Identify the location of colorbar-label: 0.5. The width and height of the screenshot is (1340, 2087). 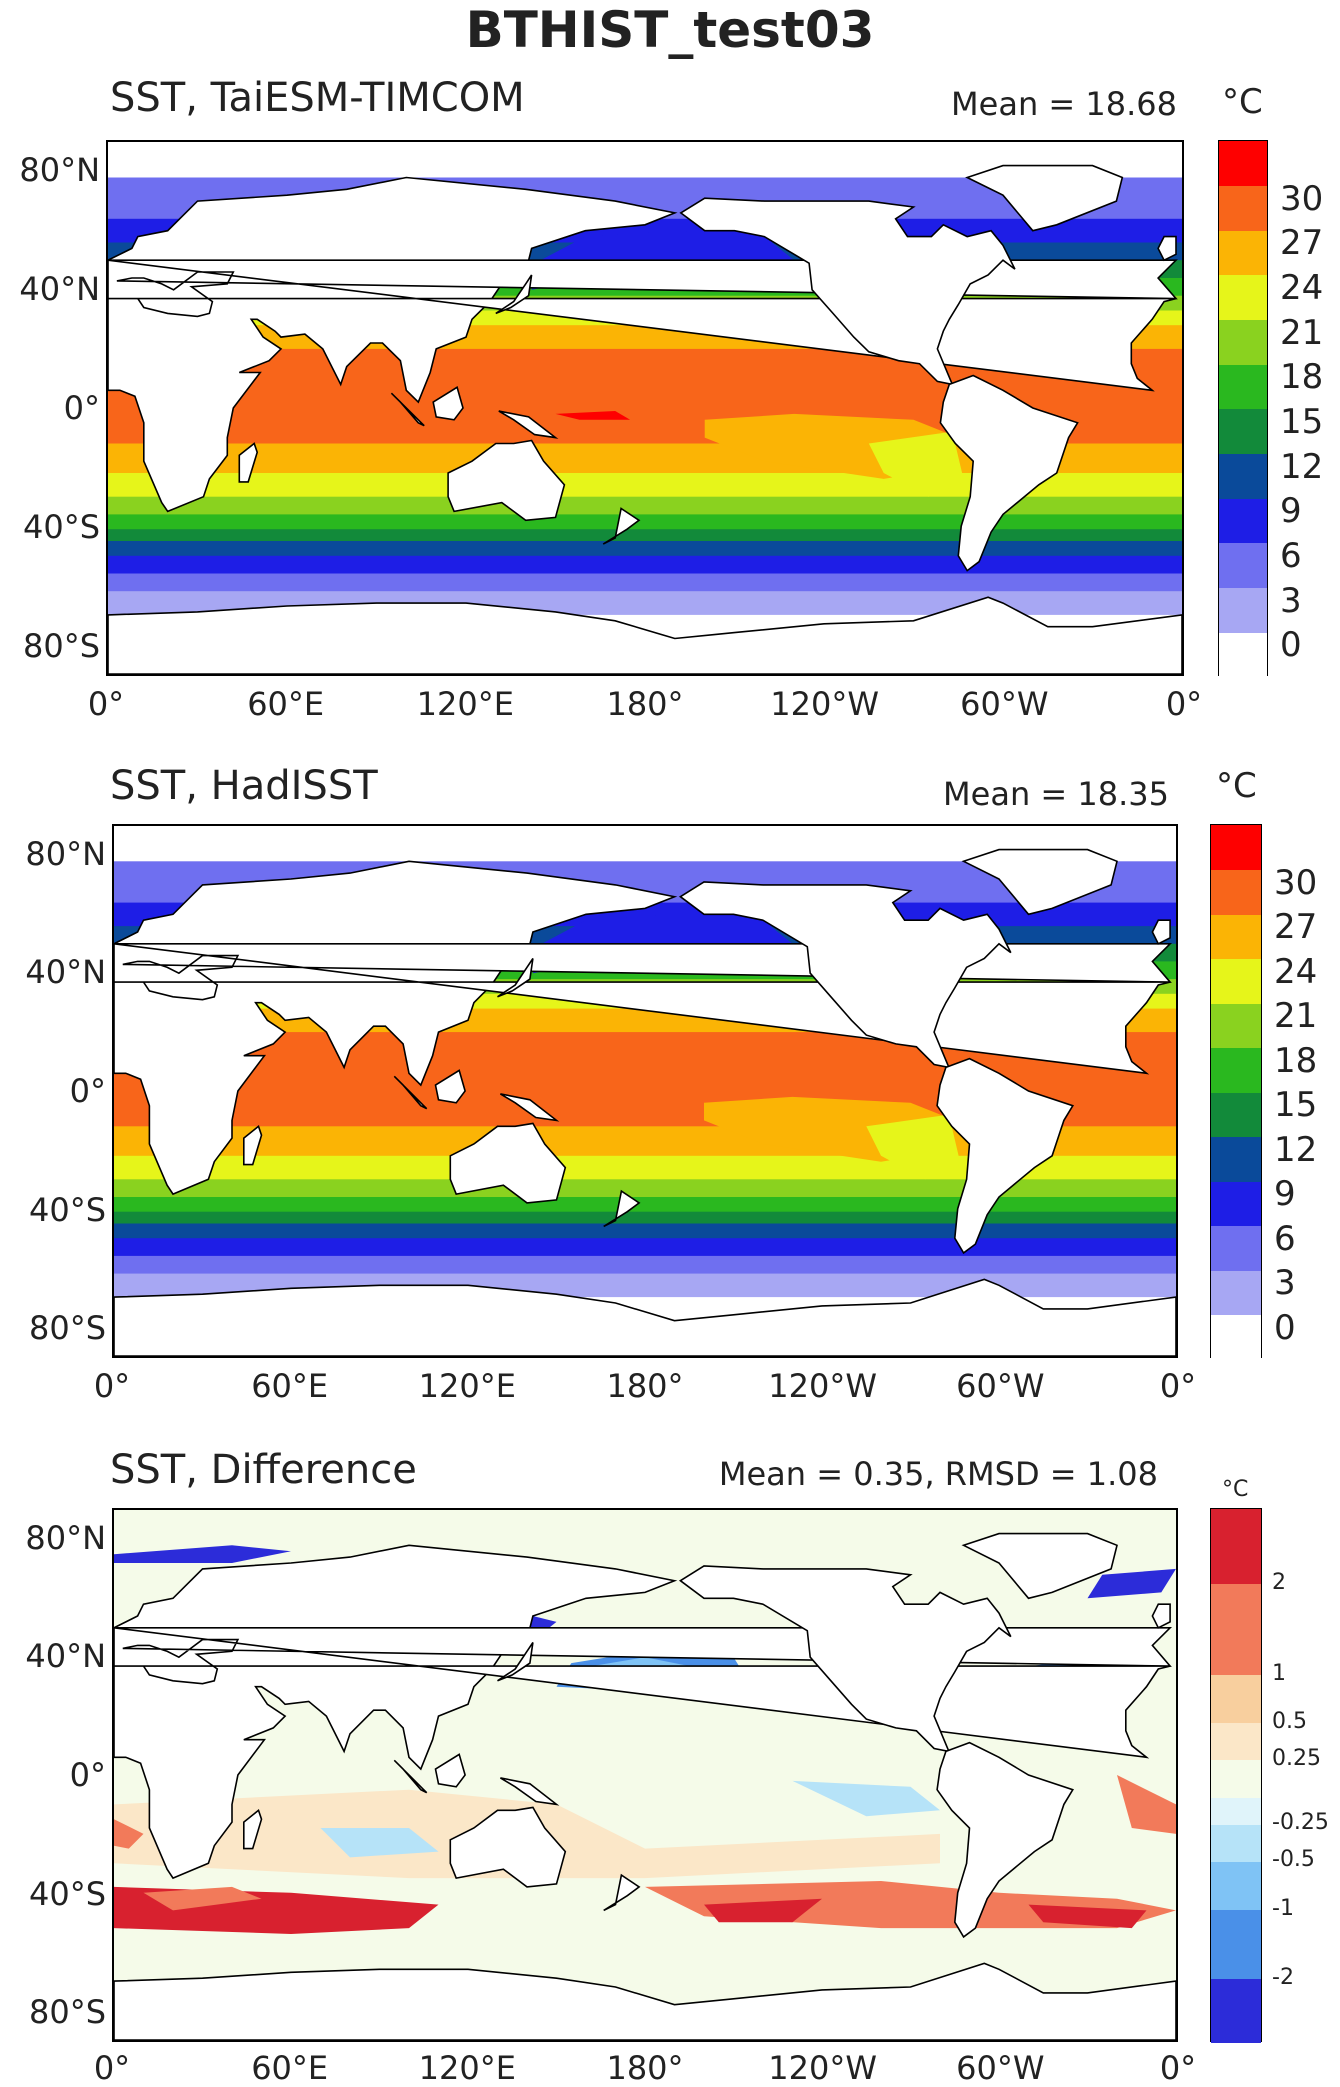
(1289, 1721).